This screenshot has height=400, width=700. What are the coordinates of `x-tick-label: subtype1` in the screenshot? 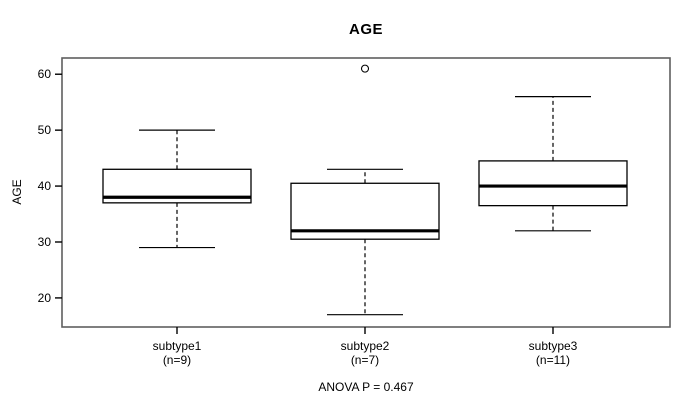 It's located at (177, 346).